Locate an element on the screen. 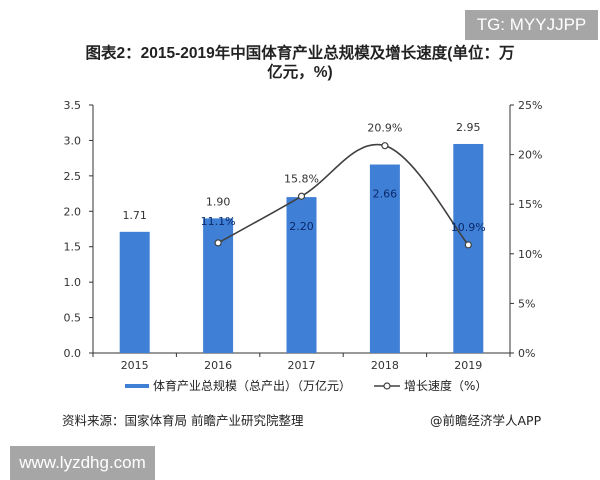  right-tick-label: 15% is located at coordinates (530, 204).